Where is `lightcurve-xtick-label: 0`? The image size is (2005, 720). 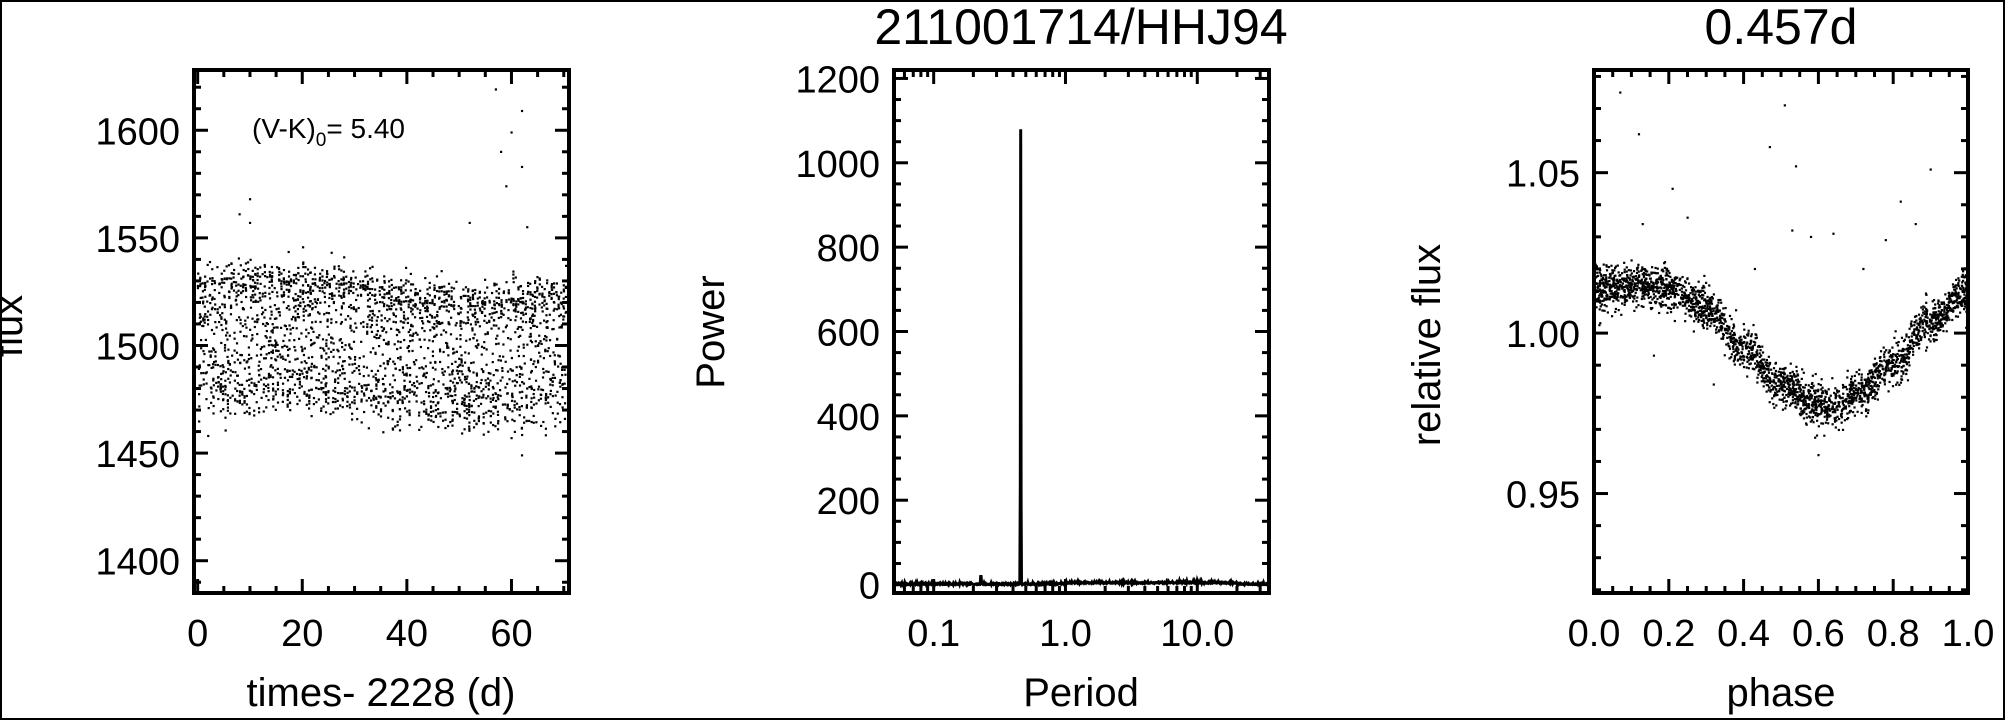 lightcurve-xtick-label: 0 is located at coordinates (197, 634).